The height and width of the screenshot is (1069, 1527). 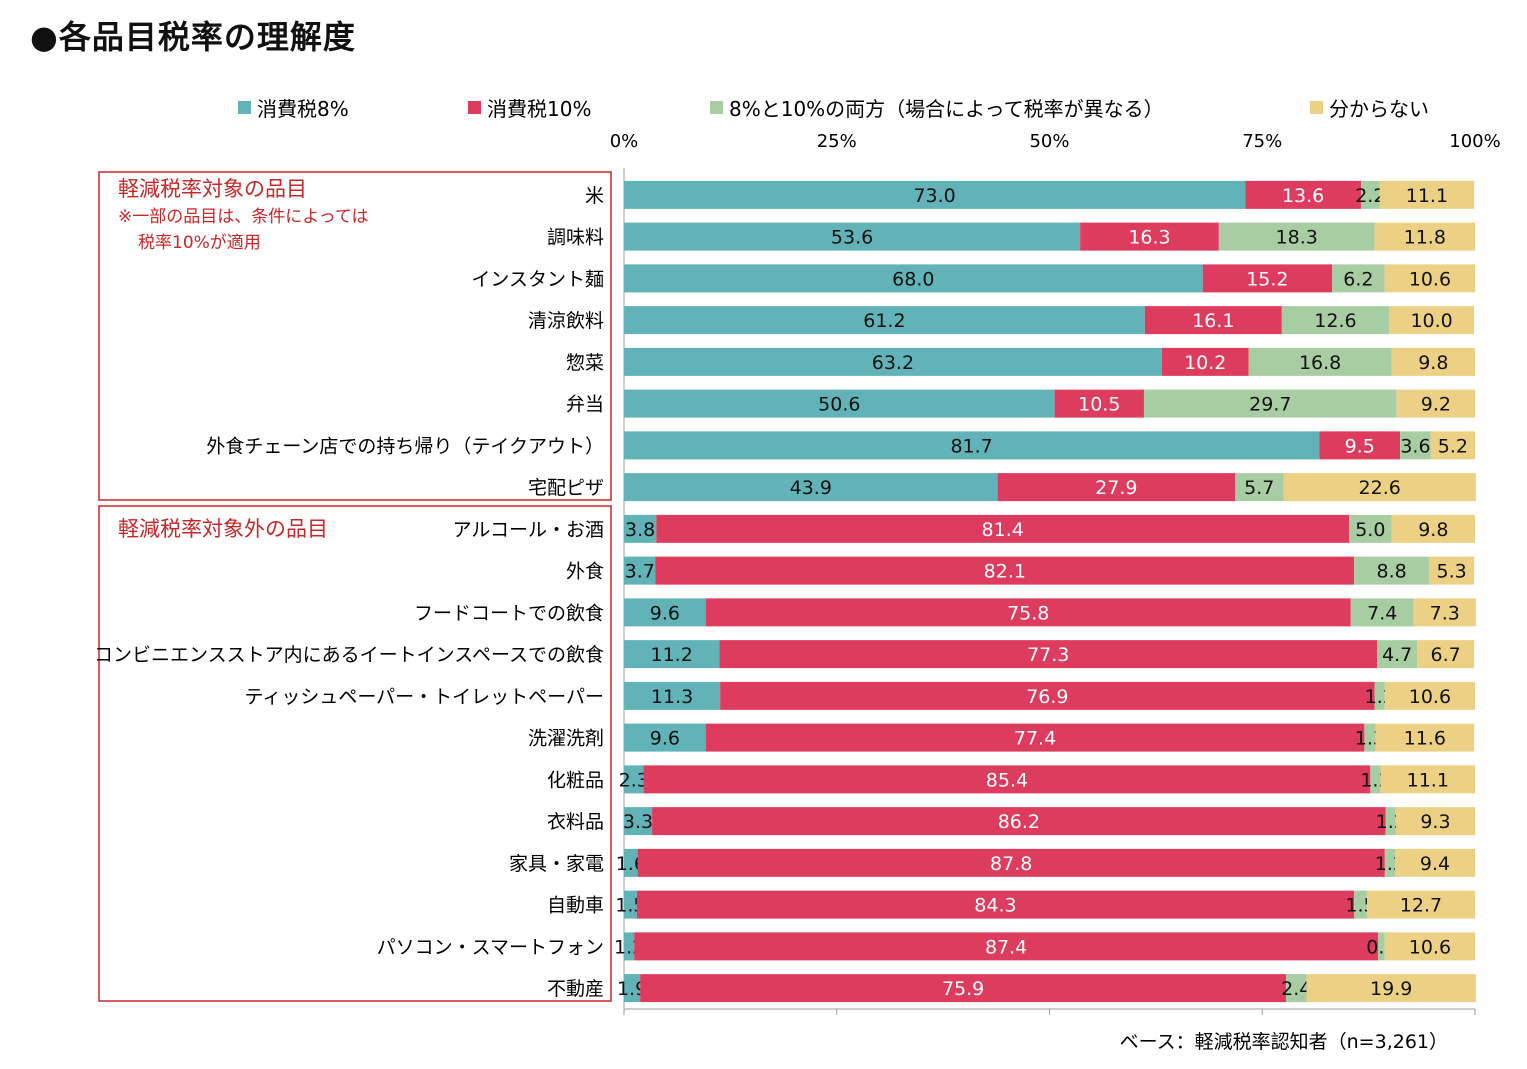 I want to click on data-label: 10.6, so click(x=1430, y=697).